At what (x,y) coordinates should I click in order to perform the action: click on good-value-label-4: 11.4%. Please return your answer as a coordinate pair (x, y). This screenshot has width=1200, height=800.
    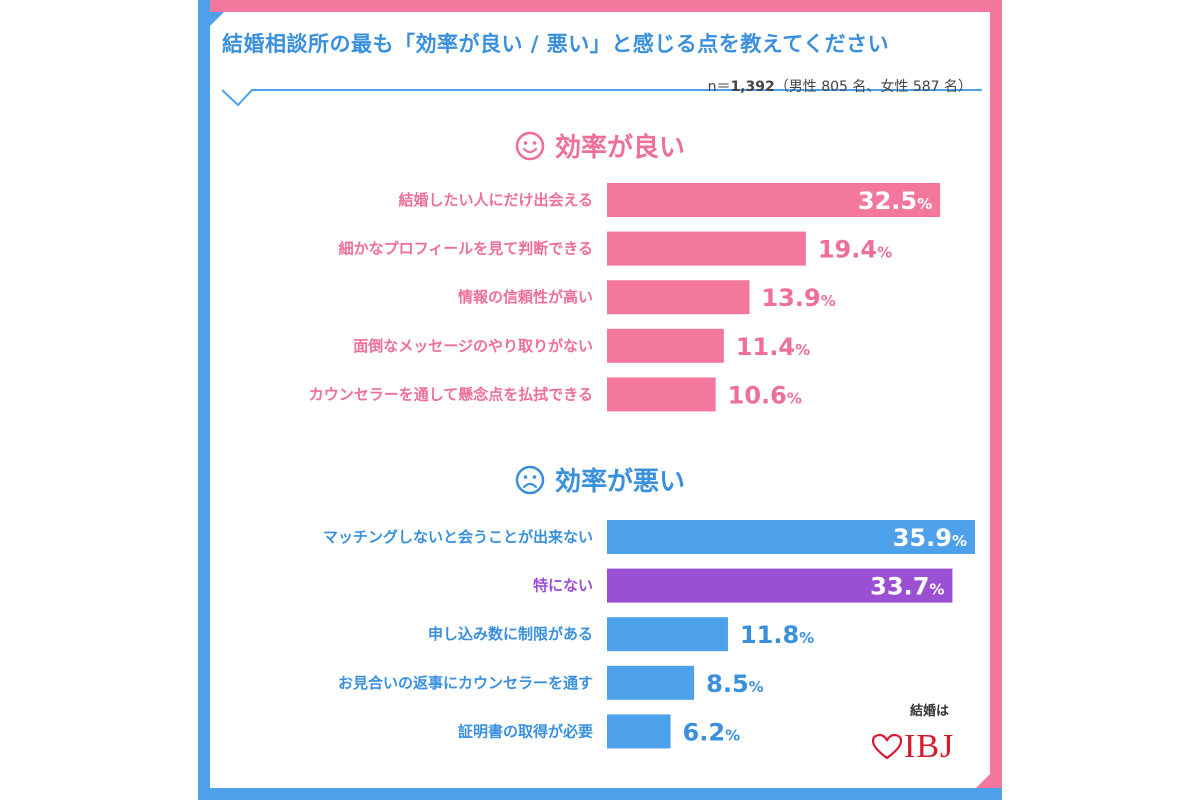
    Looking at the image, I should click on (773, 347).